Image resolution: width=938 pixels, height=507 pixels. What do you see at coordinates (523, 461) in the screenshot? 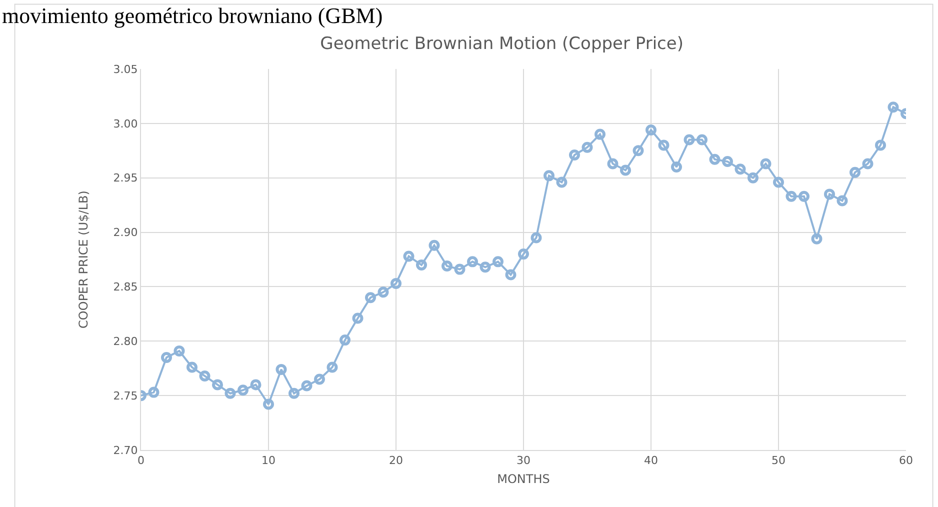
I see `x-tick-label: 30` at bounding box center [523, 461].